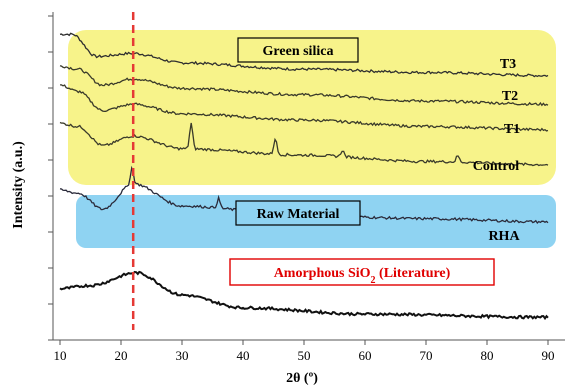 This screenshot has width=576, height=388. I want to click on raw-material-label-box: Raw Material, so click(298, 213).